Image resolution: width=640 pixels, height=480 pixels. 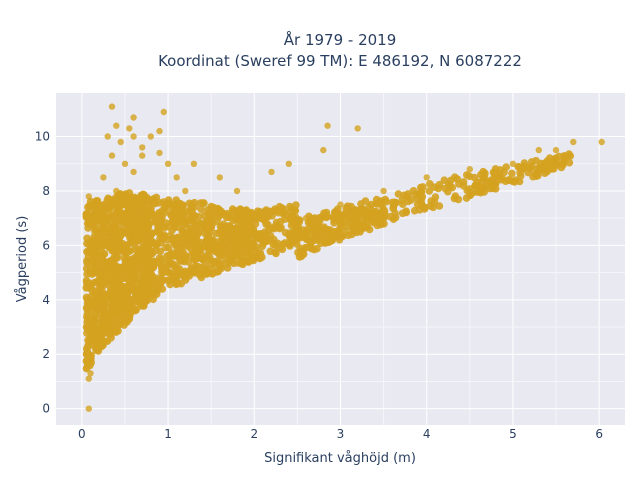 I want to click on y-tick-label: 0, so click(x=46, y=409).